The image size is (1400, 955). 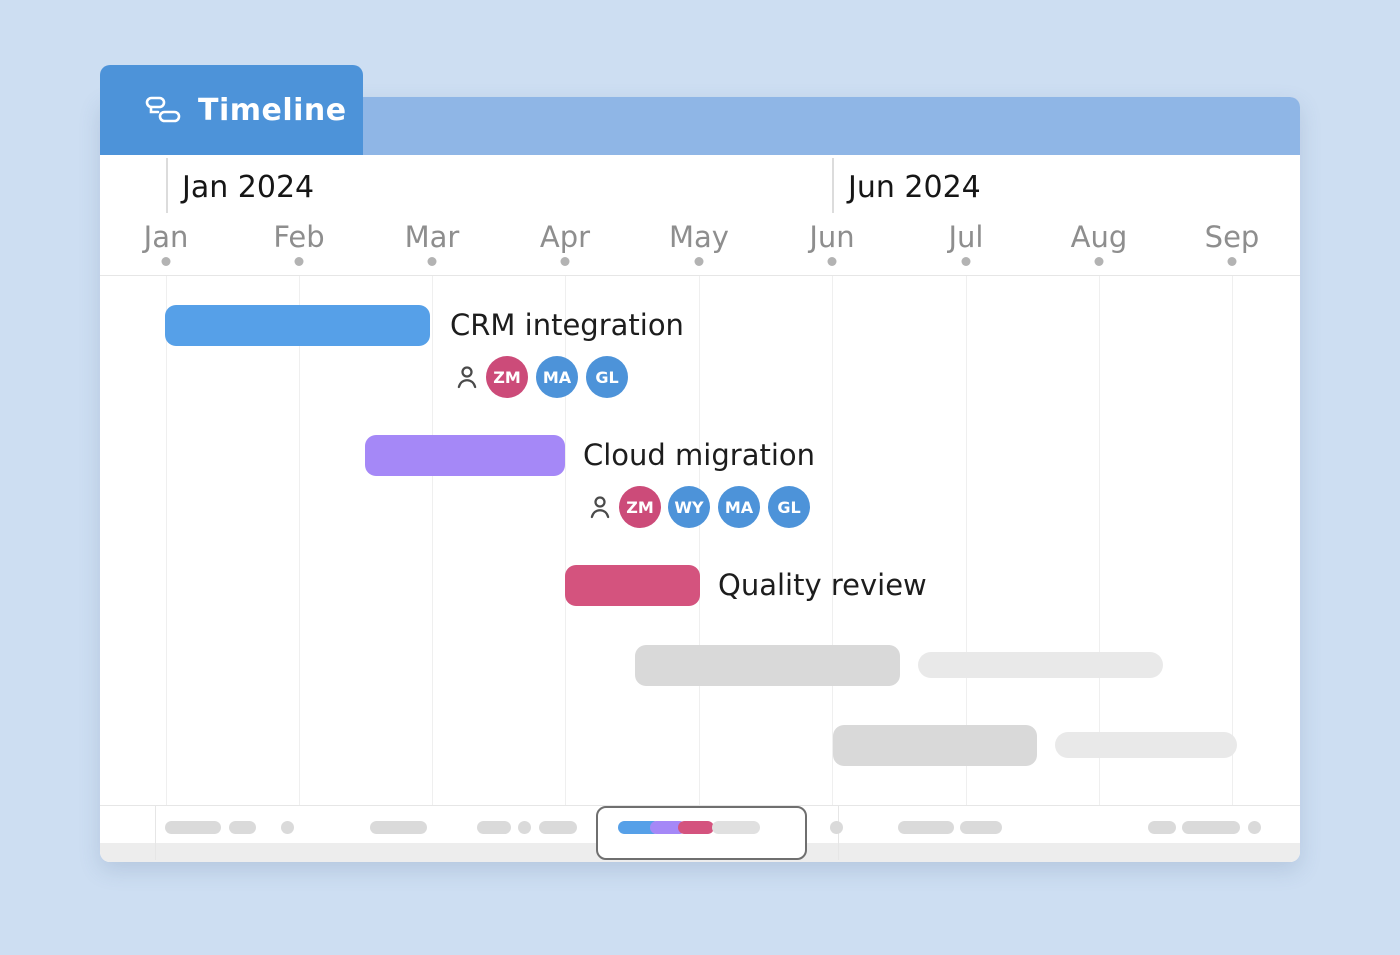 I want to click on period-label-jun: Jun 2024, so click(x=914, y=187).